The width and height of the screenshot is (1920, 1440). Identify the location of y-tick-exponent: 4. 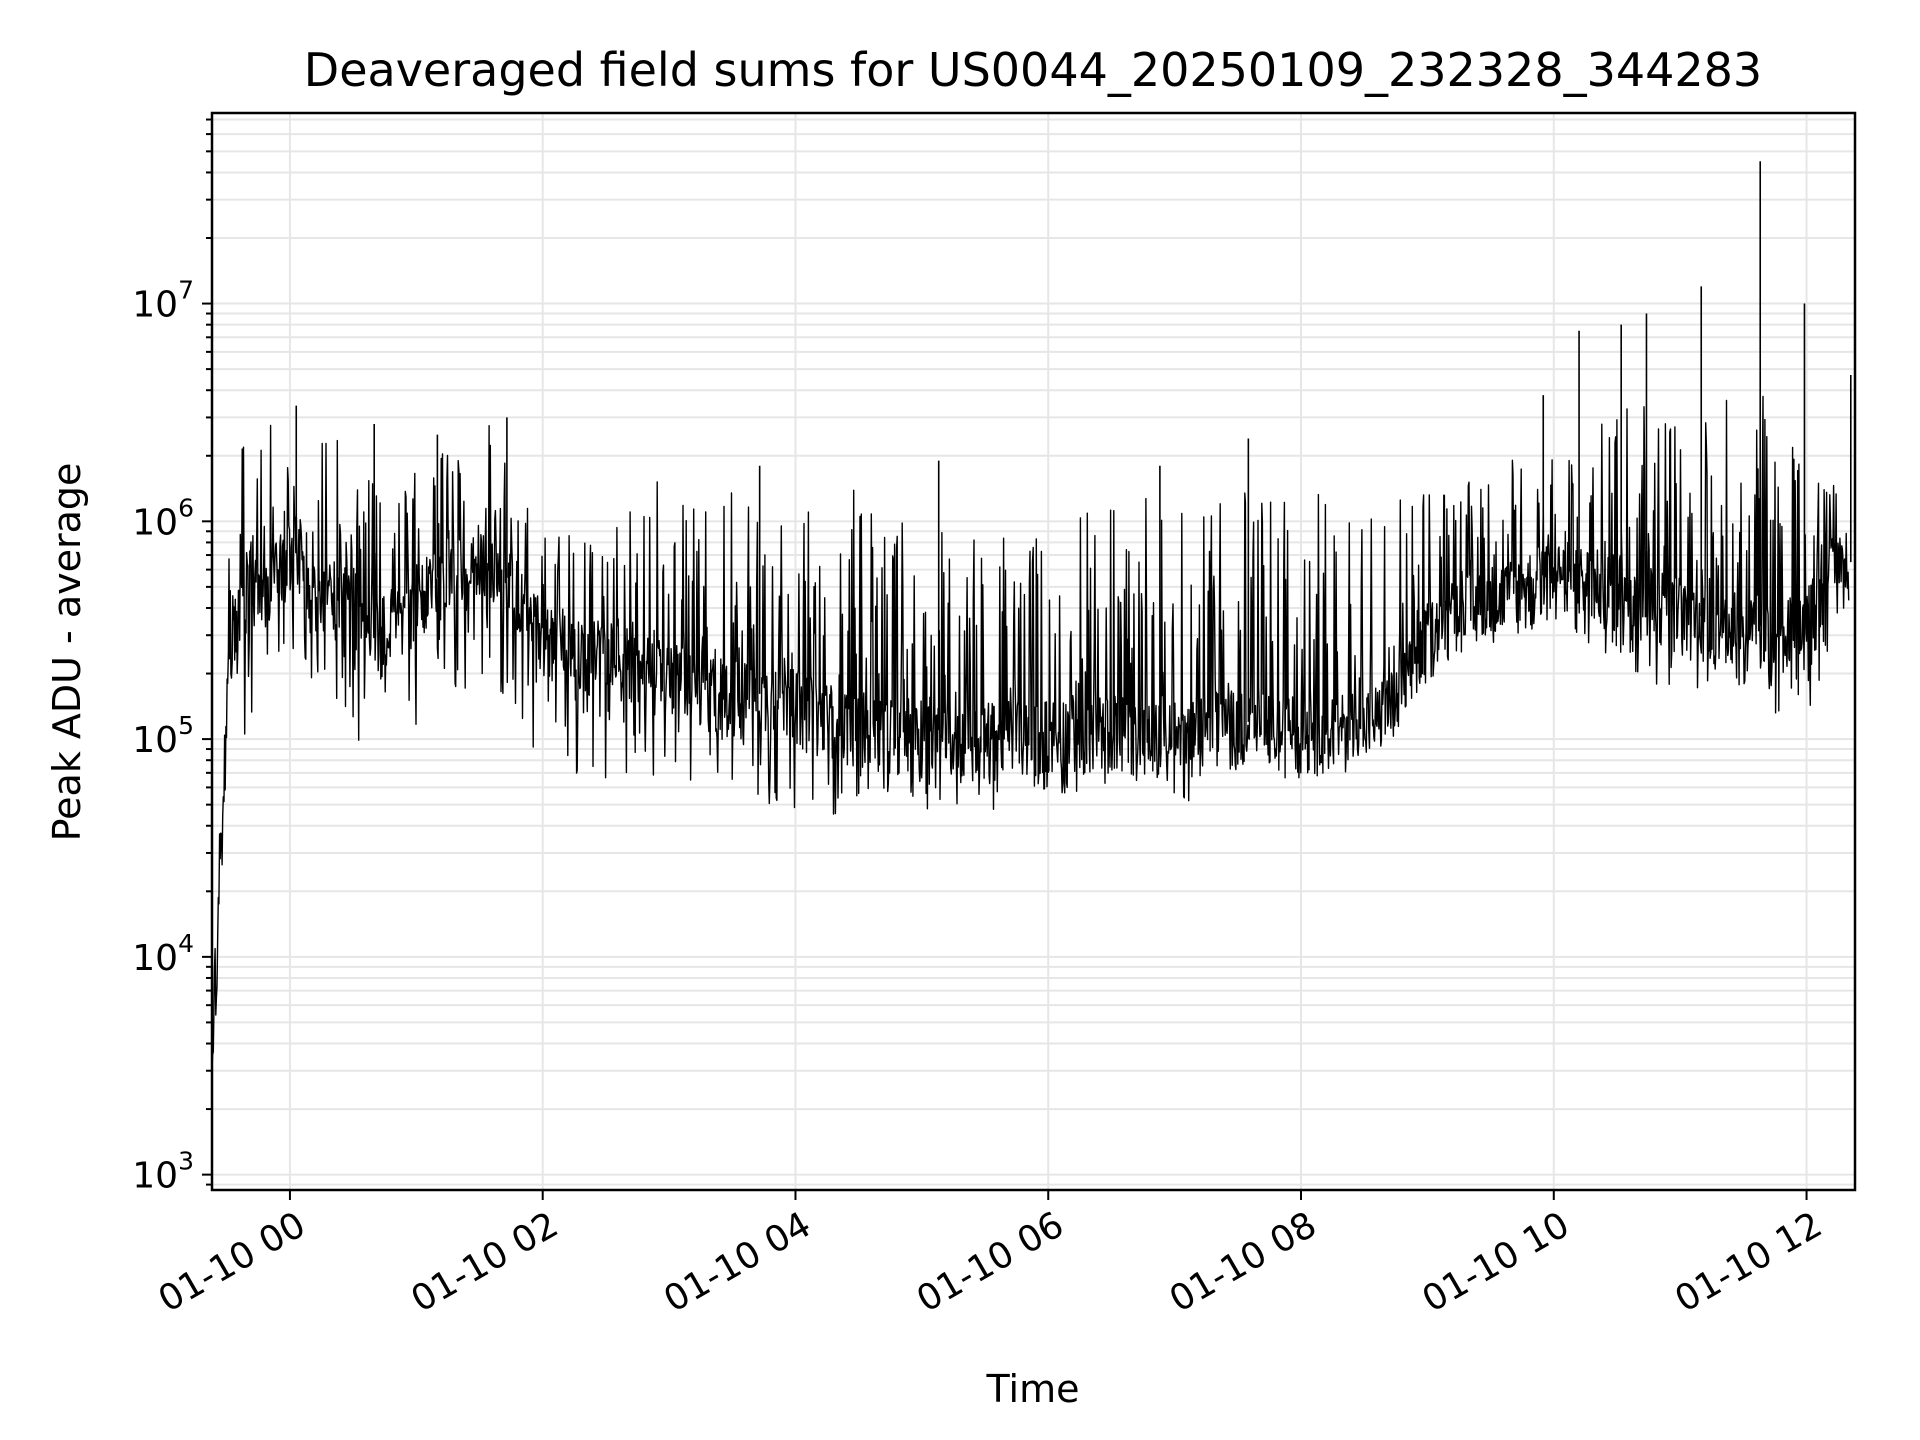
(186, 943).